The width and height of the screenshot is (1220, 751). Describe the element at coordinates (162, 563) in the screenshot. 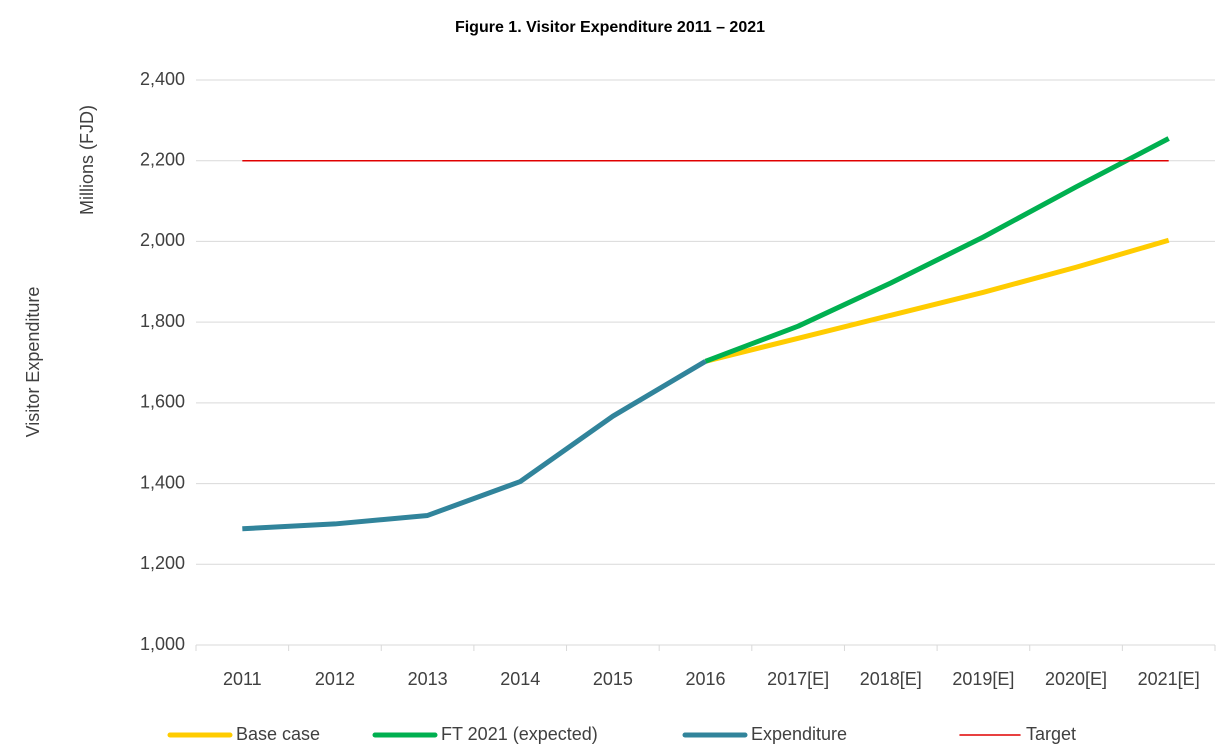

I see `y-tick-label: 1,200` at that location.